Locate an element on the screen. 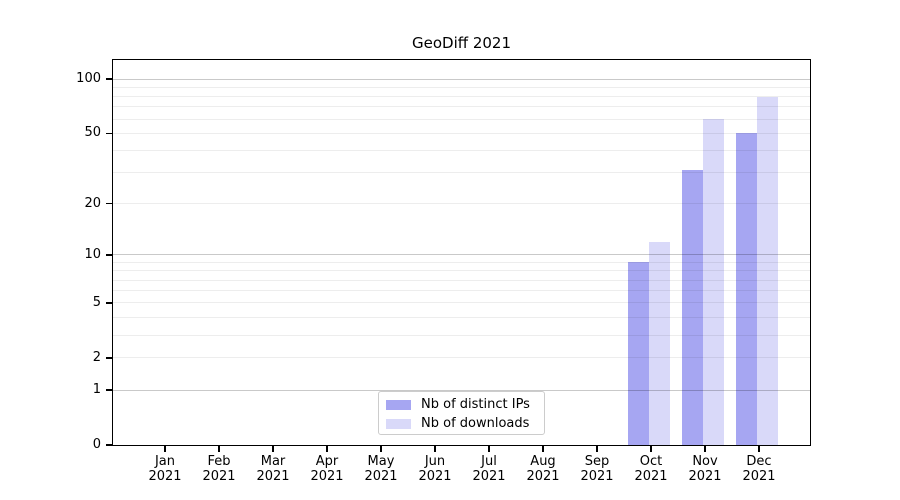  bar-nb-of-distinct-ips-nov is located at coordinates (692, 307).